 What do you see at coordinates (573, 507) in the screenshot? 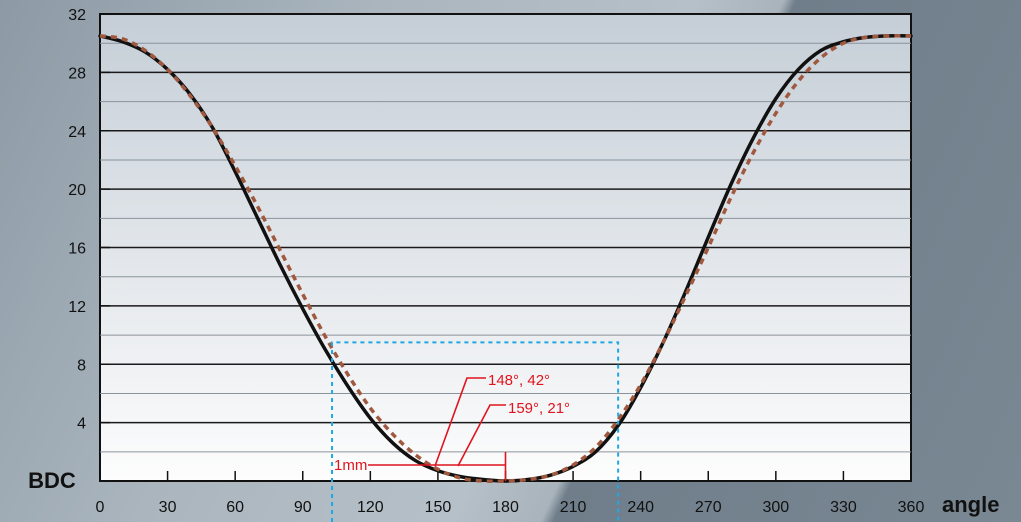
I see `x-tick-label: 210` at bounding box center [573, 507].